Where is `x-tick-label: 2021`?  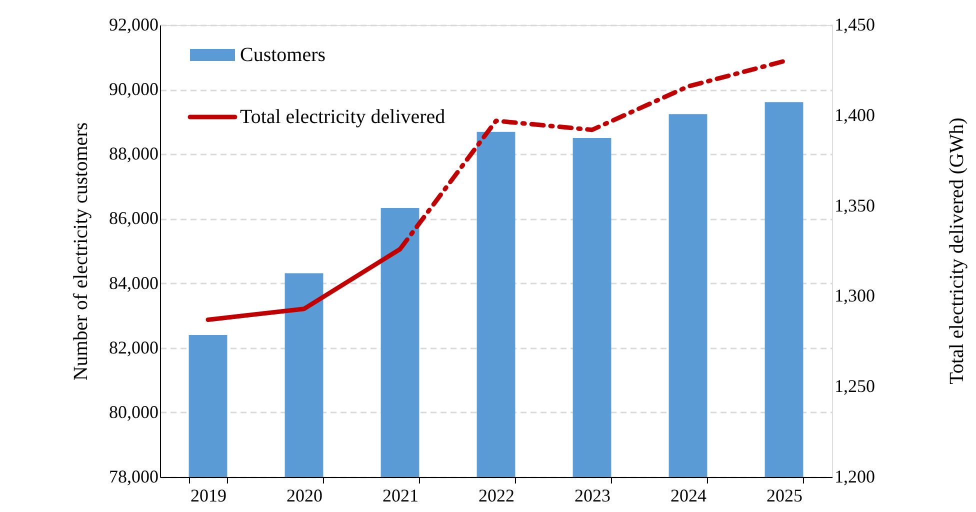
x-tick-label: 2021 is located at coordinates (400, 496).